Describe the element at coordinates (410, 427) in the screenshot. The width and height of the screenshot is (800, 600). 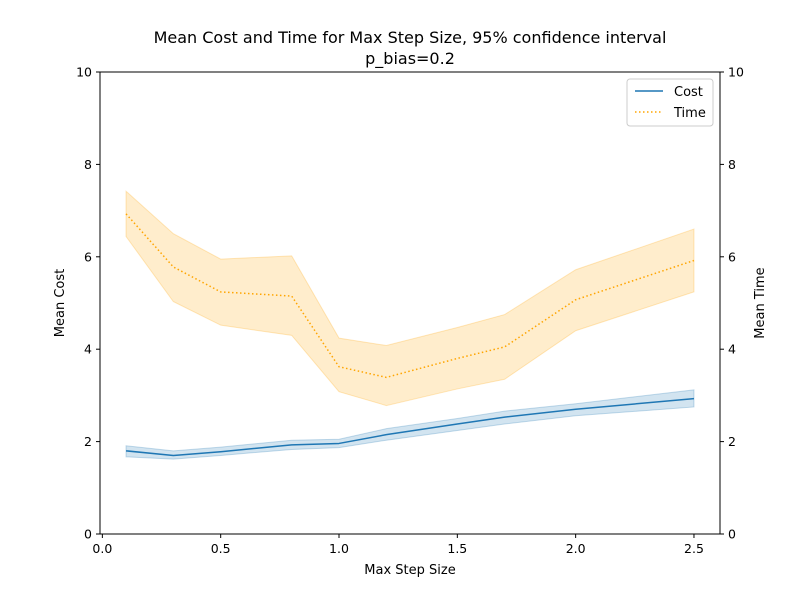
I see `series-line-cost` at that location.